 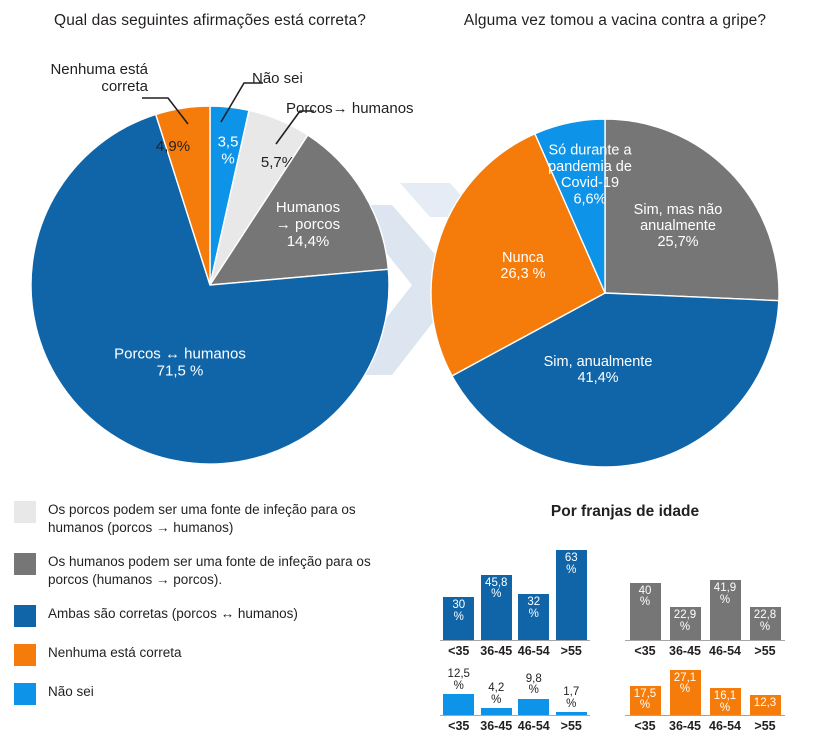 I want to click on legend-item-label: Ambas são corretas (porcos ↔ humanos), so click(x=173, y=614).